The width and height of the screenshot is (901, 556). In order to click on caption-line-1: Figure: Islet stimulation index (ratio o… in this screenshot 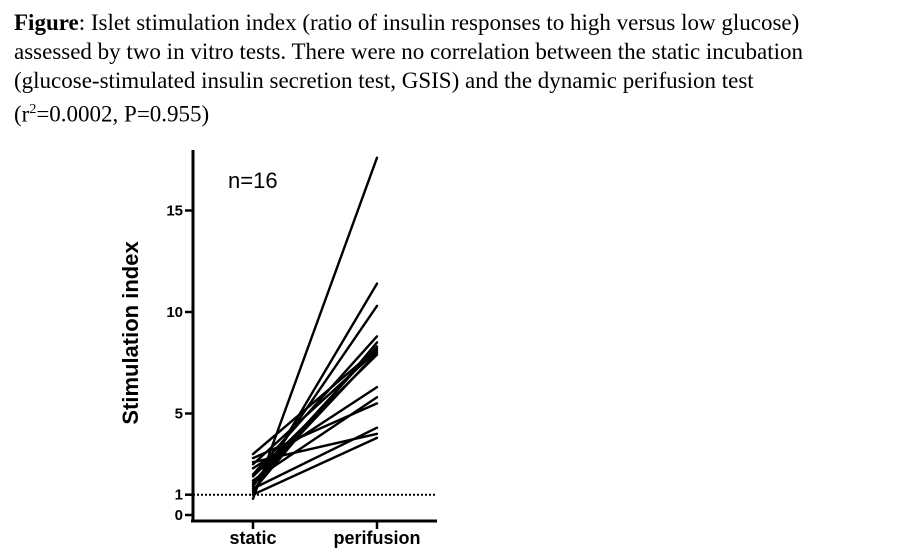, I will do `click(454, 22)`.